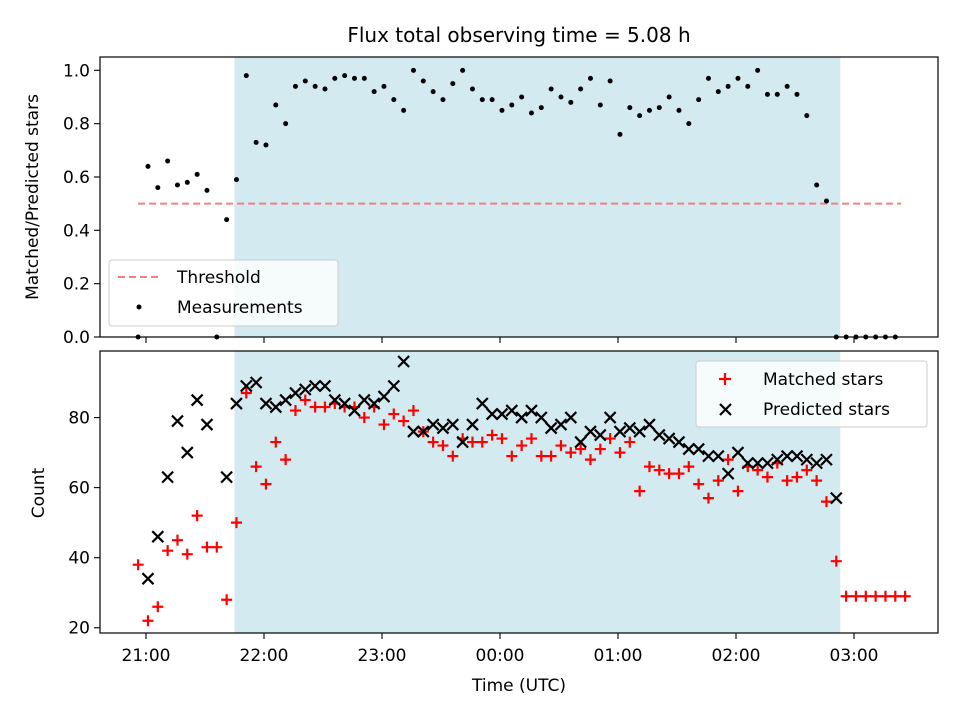 Image resolution: width=960 pixels, height=720 pixels. I want to click on legend-measurements-swatch, so click(139, 307).